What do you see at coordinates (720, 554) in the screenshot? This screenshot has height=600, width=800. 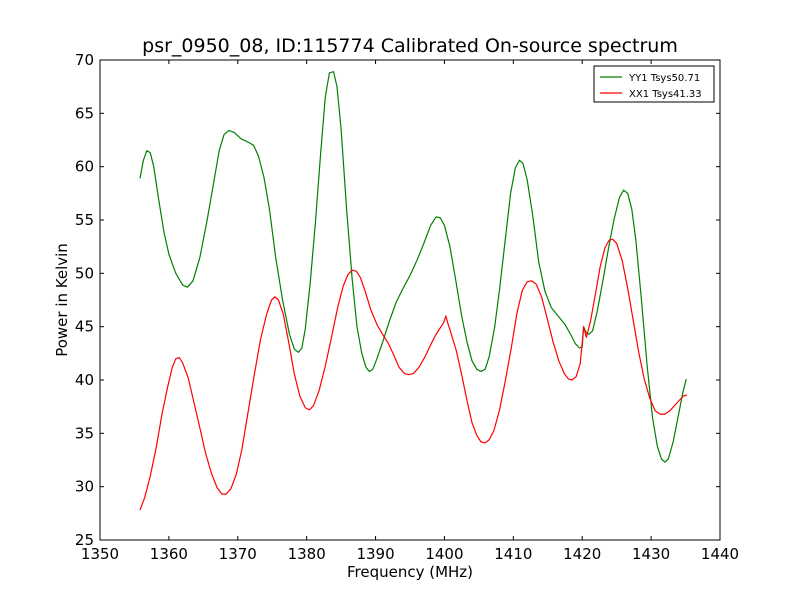 I see `x-tick-label: 1440` at bounding box center [720, 554].